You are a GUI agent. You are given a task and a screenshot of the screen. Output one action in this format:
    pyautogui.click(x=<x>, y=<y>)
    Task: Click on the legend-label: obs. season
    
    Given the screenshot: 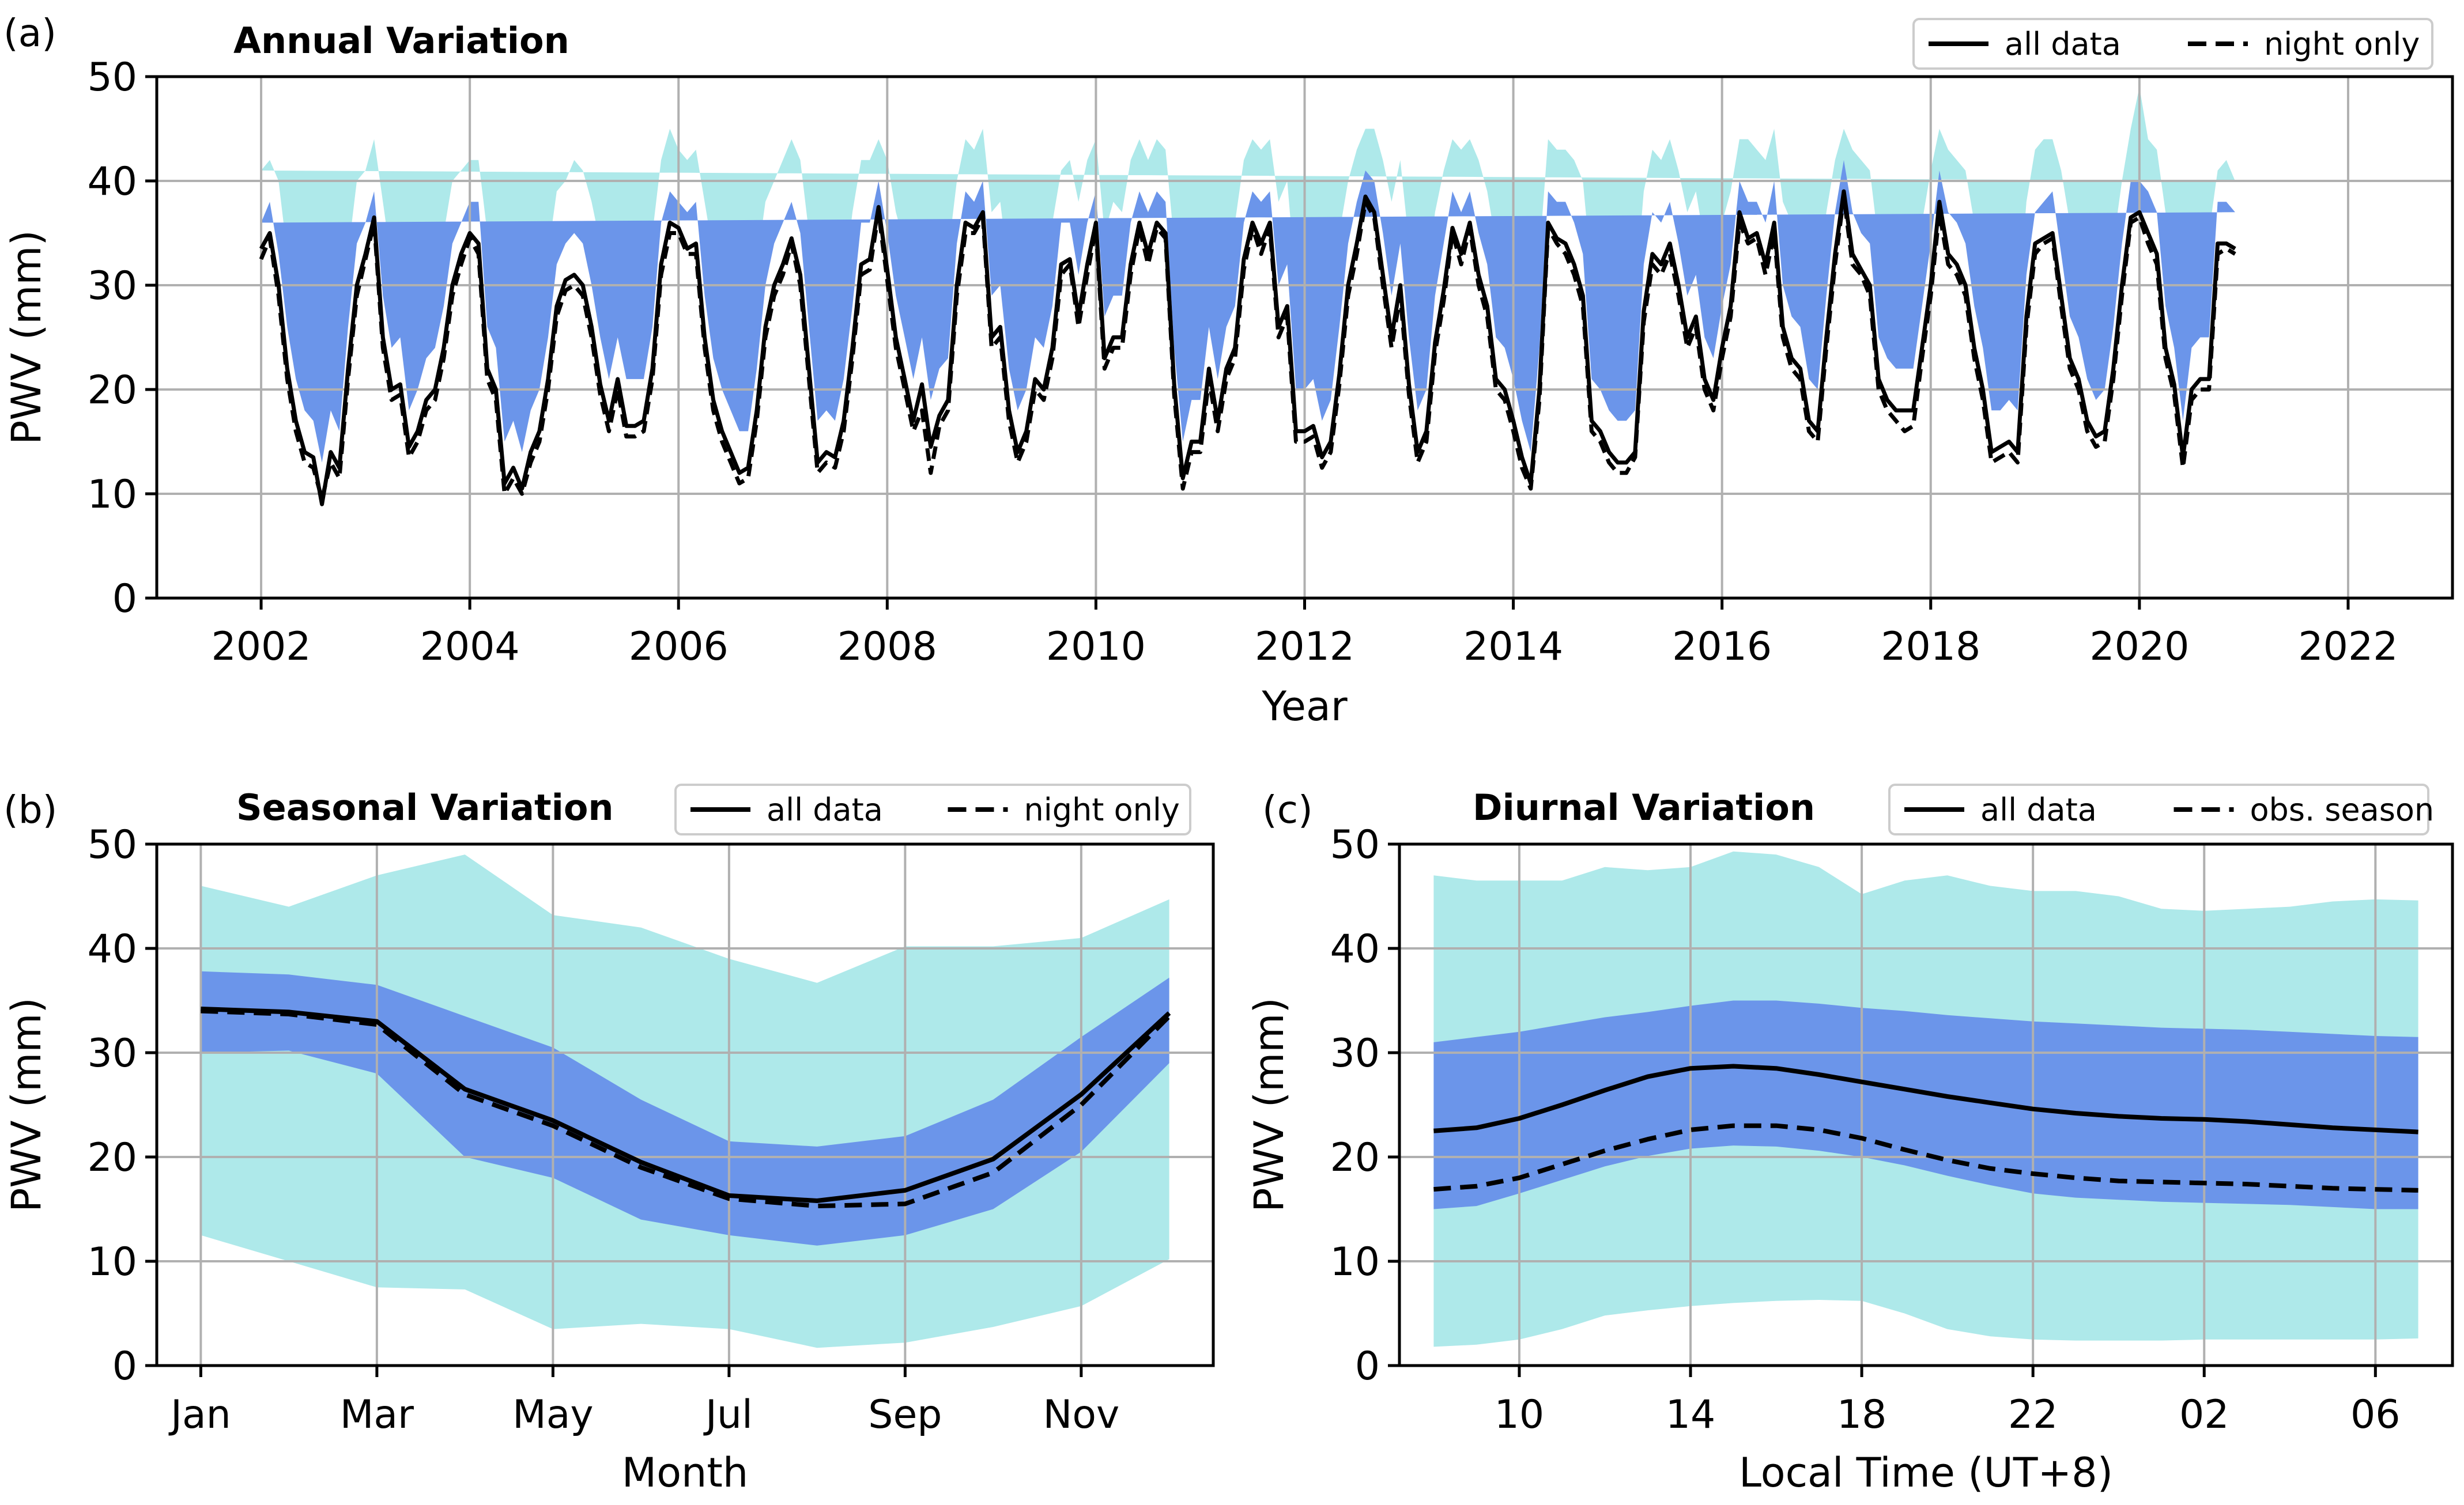 What is the action you would take?
    pyautogui.click(x=2342, y=810)
    